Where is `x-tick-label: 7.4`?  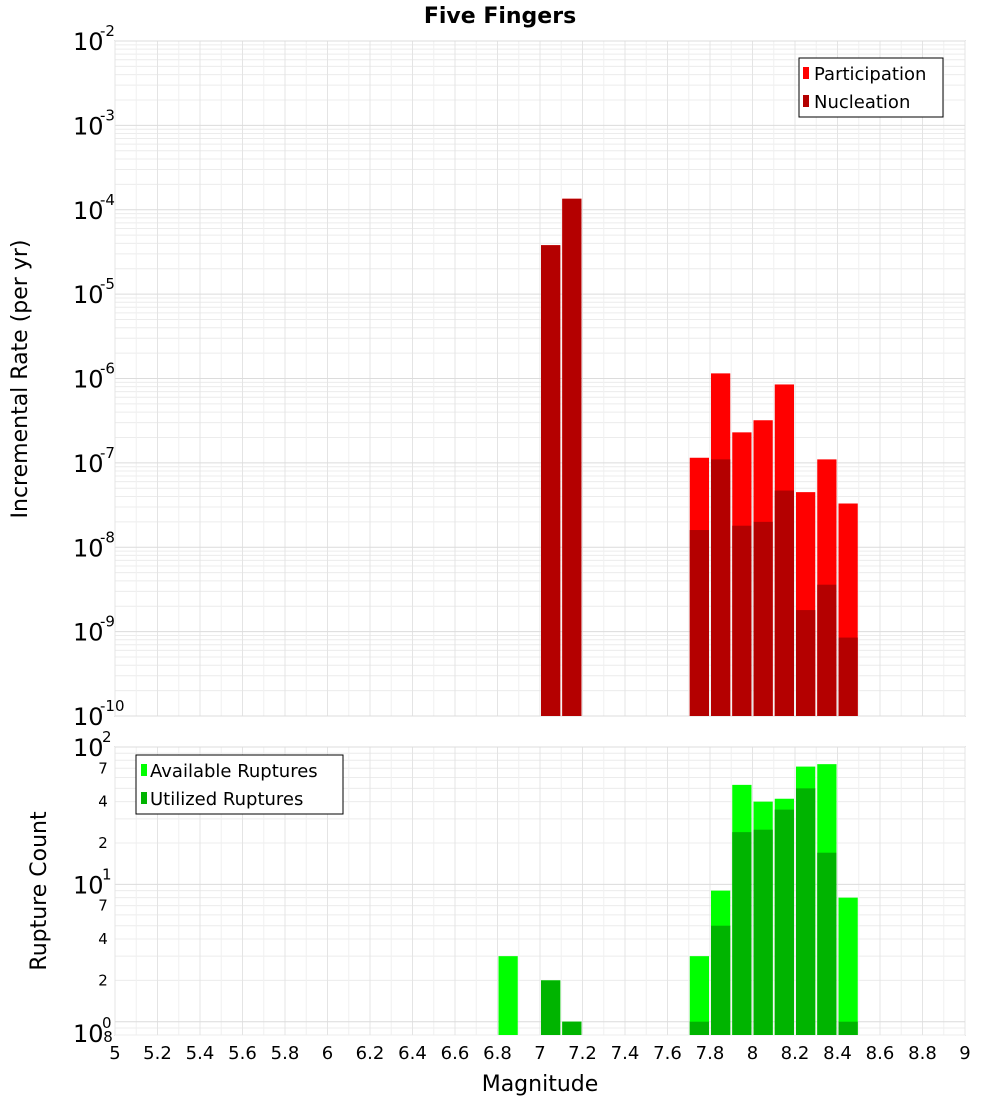 x-tick-label: 7.4 is located at coordinates (625, 1053).